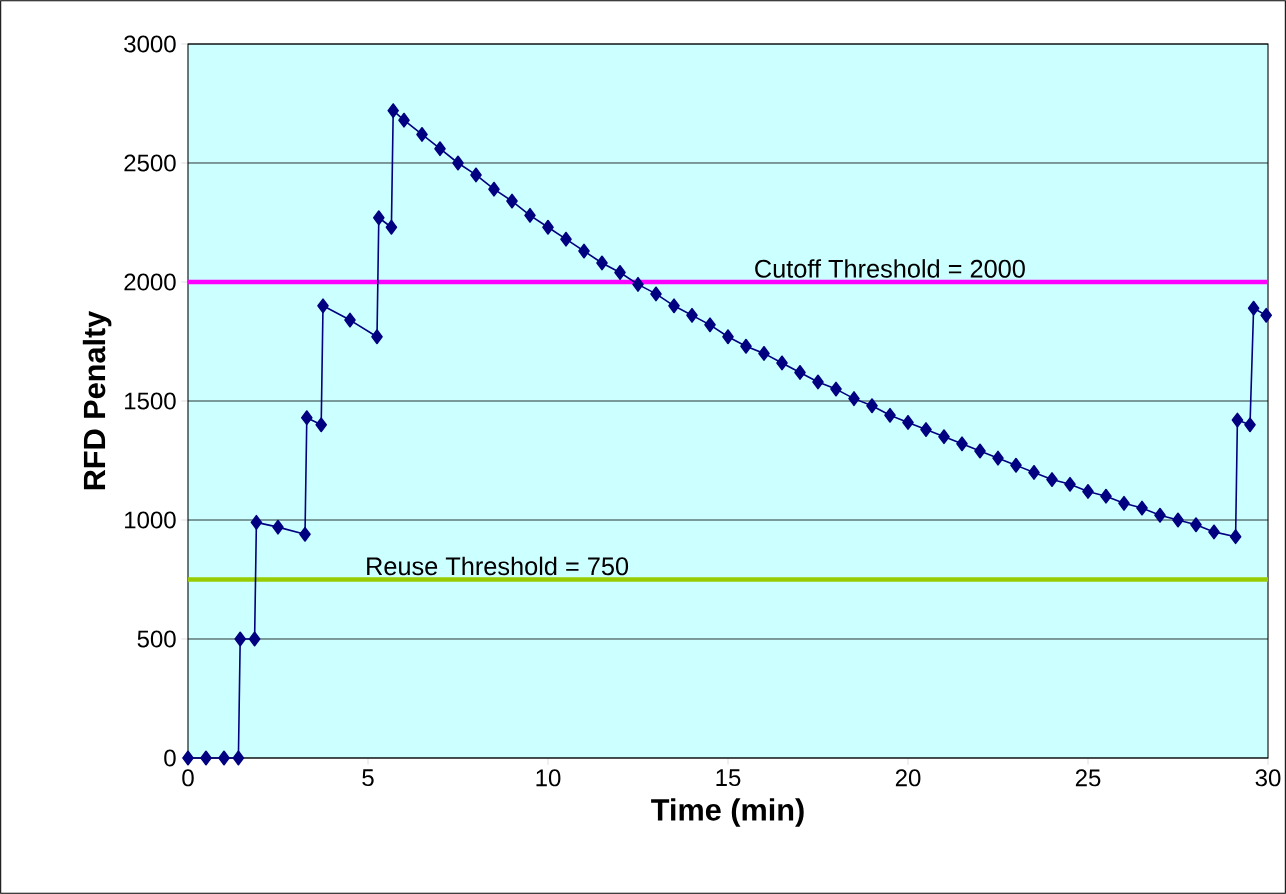 The image size is (1286, 894). I want to click on x-tick-label: 30, so click(1268, 778).